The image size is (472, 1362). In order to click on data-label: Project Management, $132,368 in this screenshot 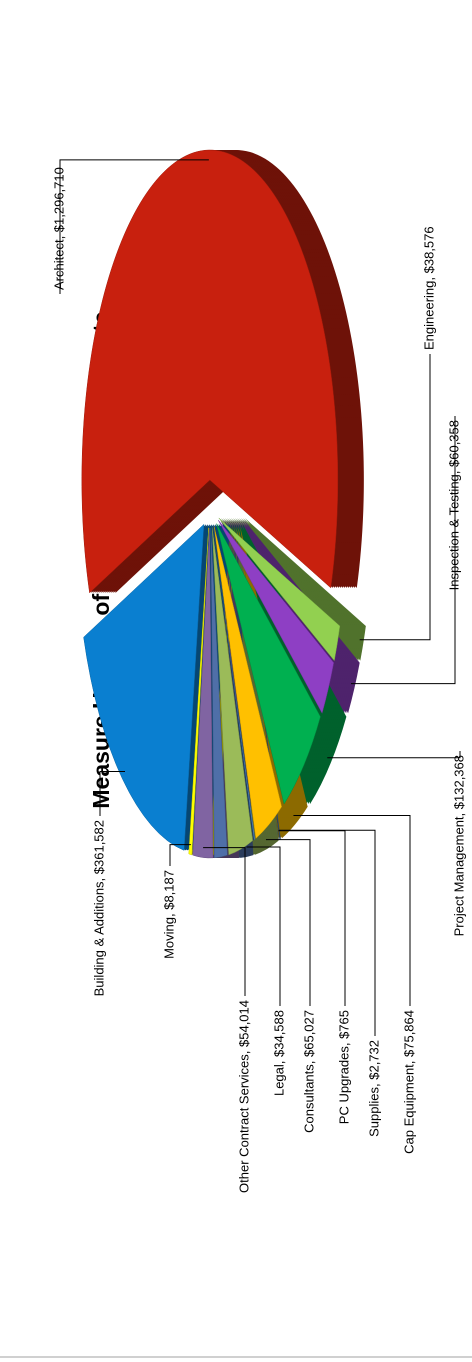, I will do `click(458, 845)`.